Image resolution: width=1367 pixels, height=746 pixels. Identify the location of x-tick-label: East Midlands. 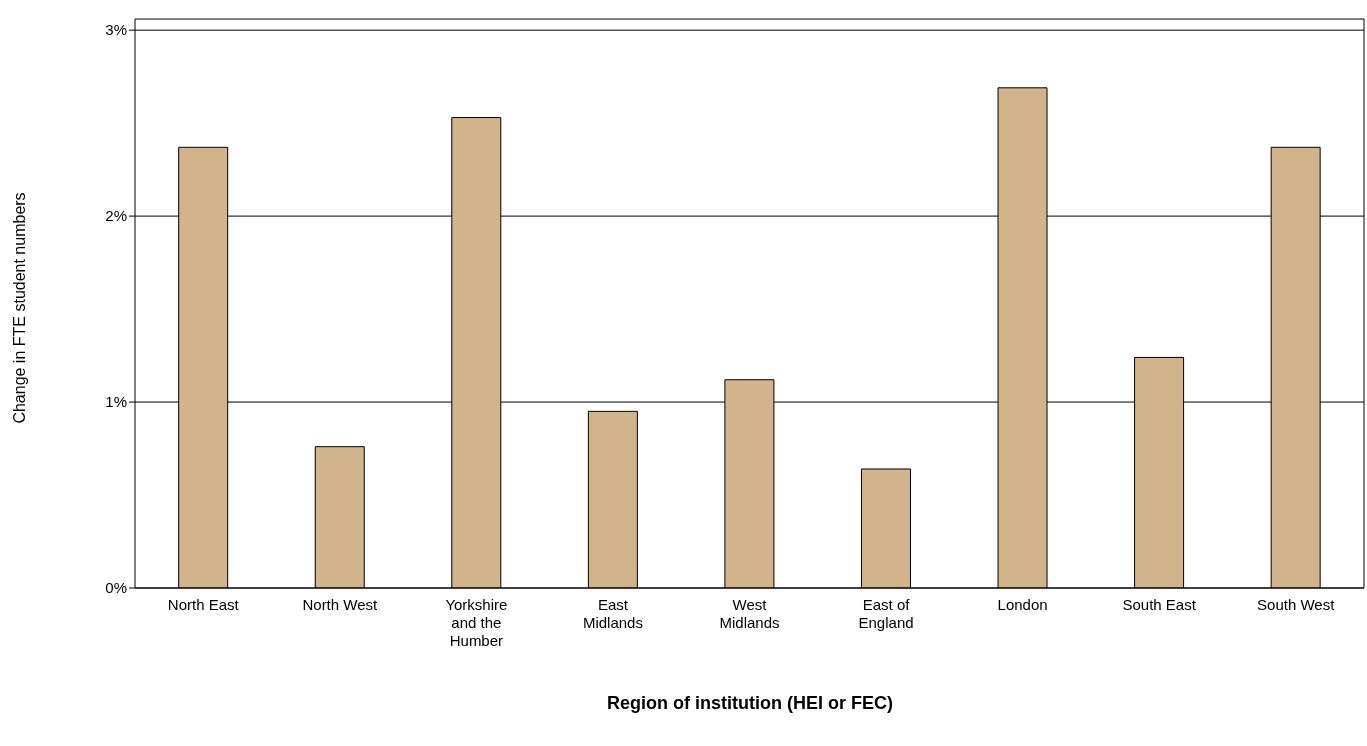
(612, 613).